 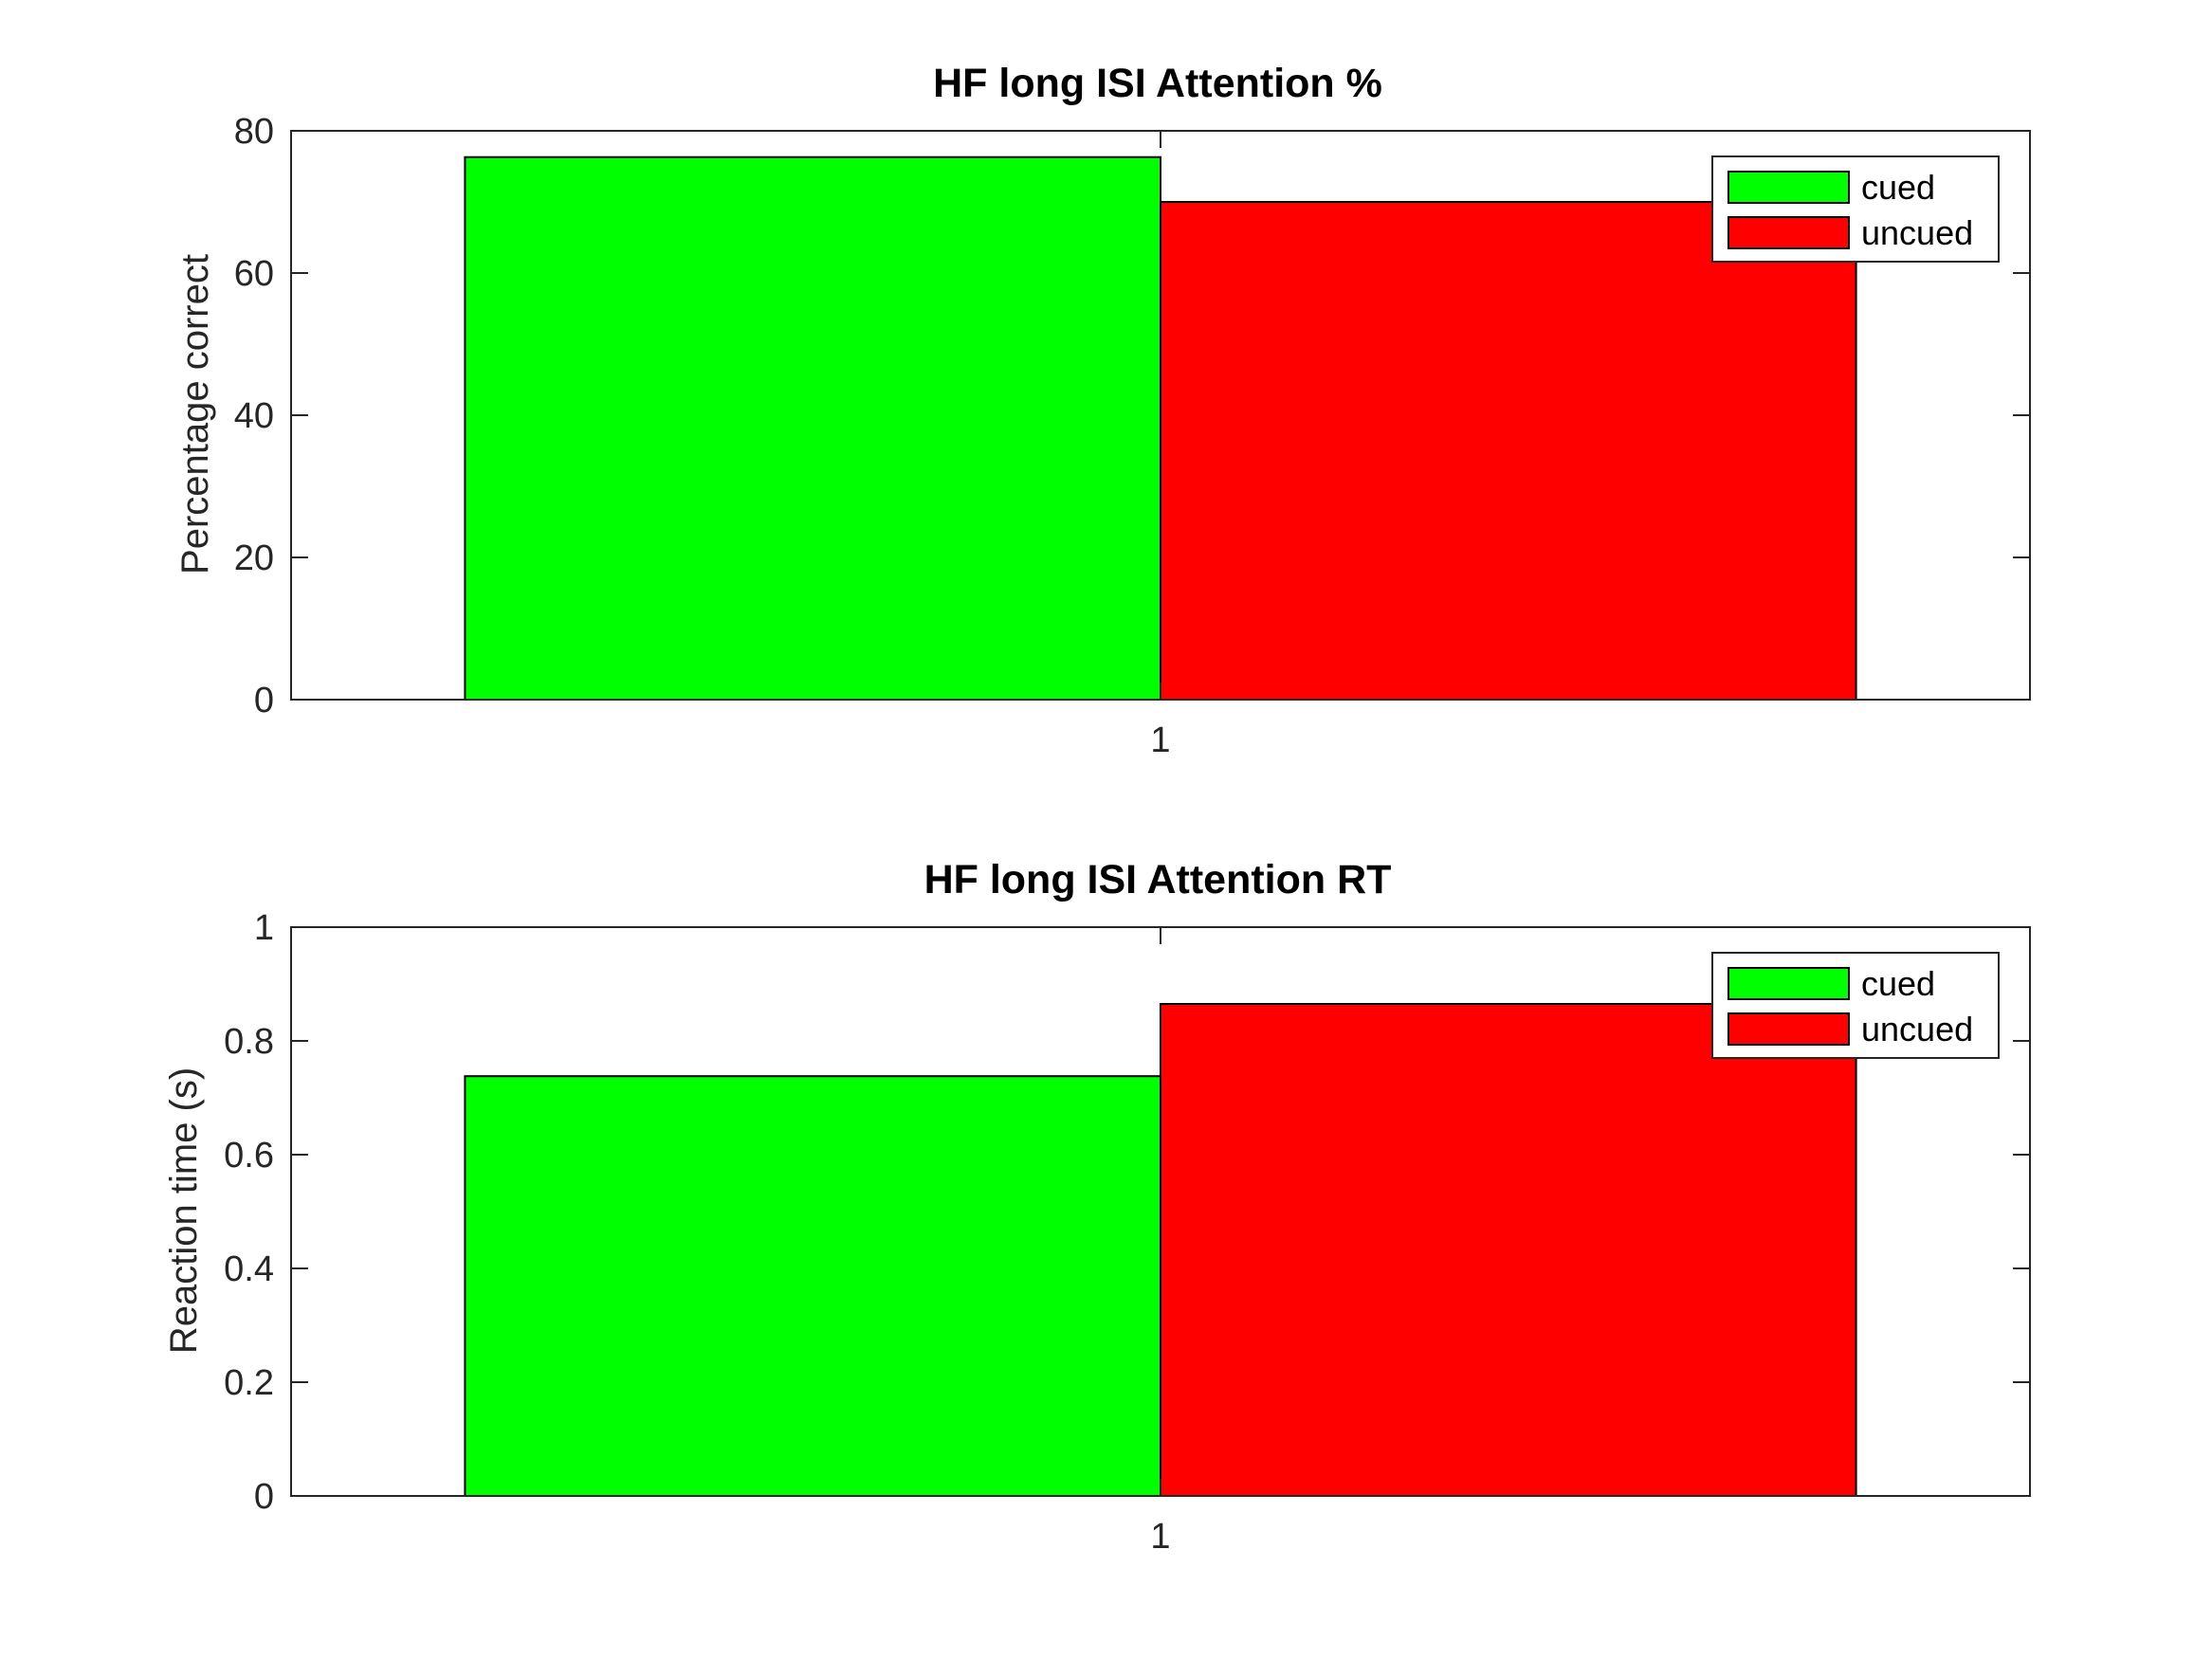 What do you see at coordinates (254, 416) in the screenshot?
I see `y-tick-label: 40` at bounding box center [254, 416].